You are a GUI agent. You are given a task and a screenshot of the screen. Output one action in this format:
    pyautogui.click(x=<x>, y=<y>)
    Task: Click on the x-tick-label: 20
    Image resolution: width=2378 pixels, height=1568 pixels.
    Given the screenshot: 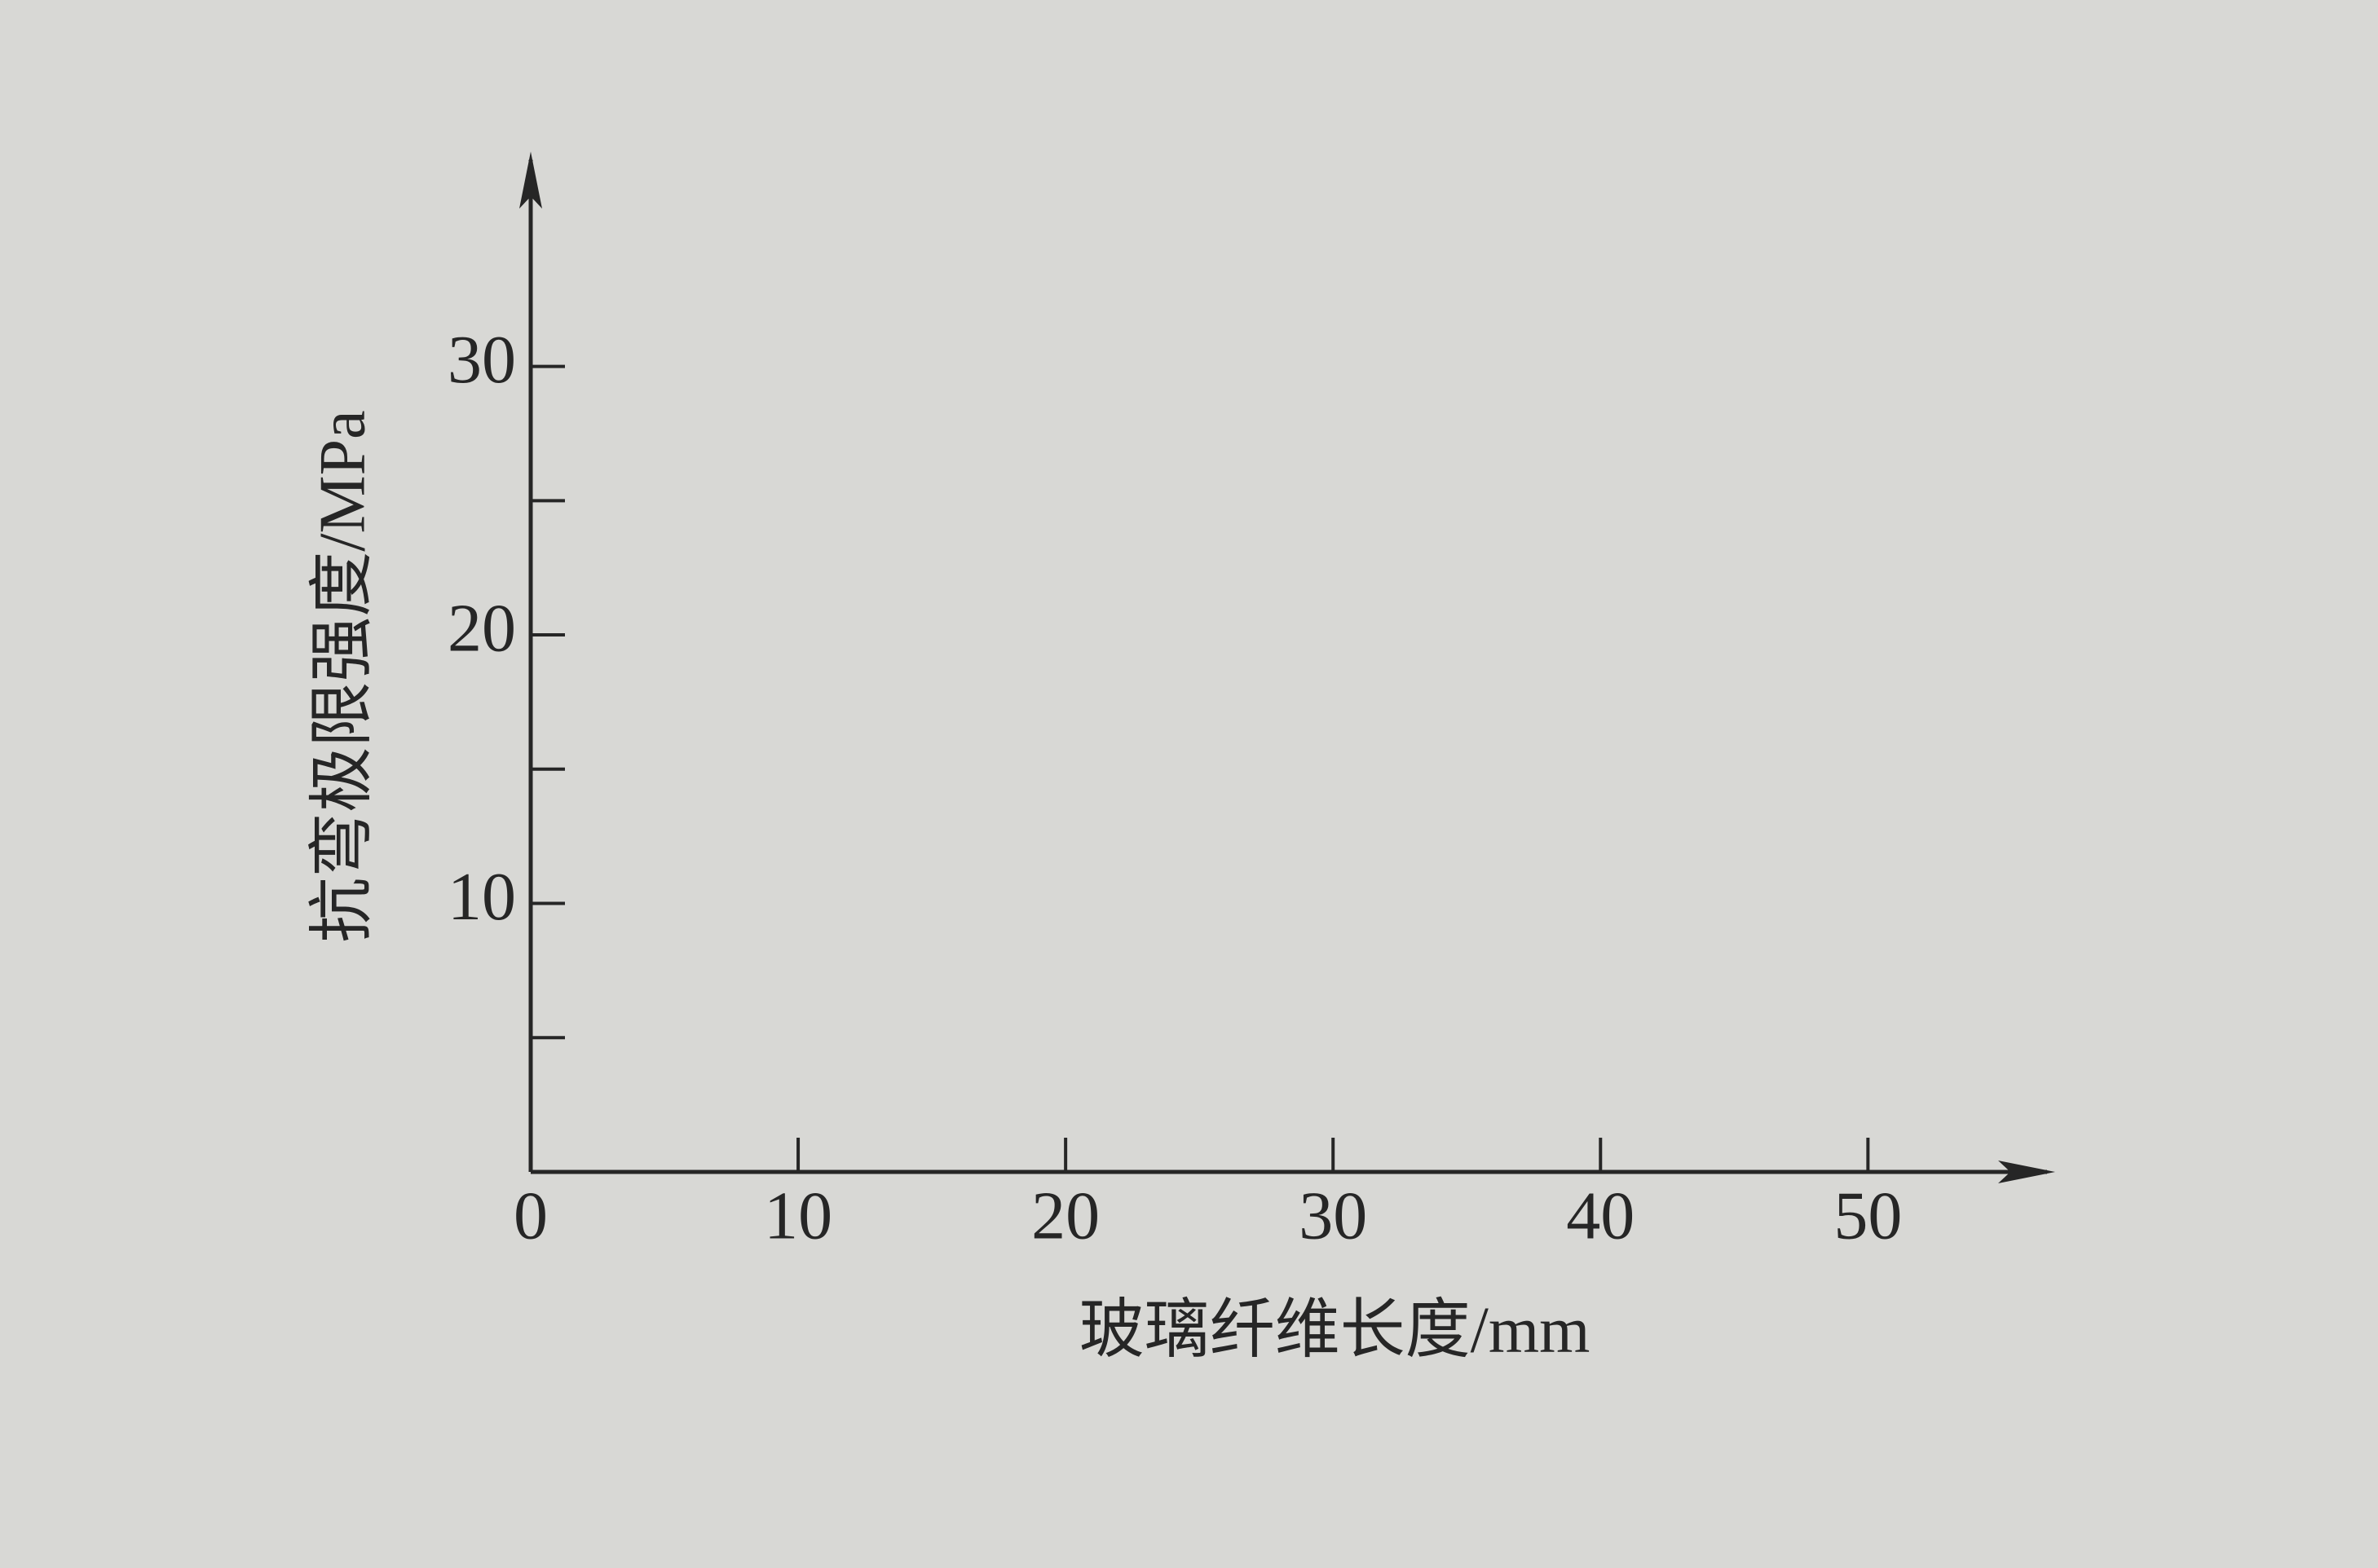 What is the action you would take?
    pyautogui.click(x=1065, y=1215)
    